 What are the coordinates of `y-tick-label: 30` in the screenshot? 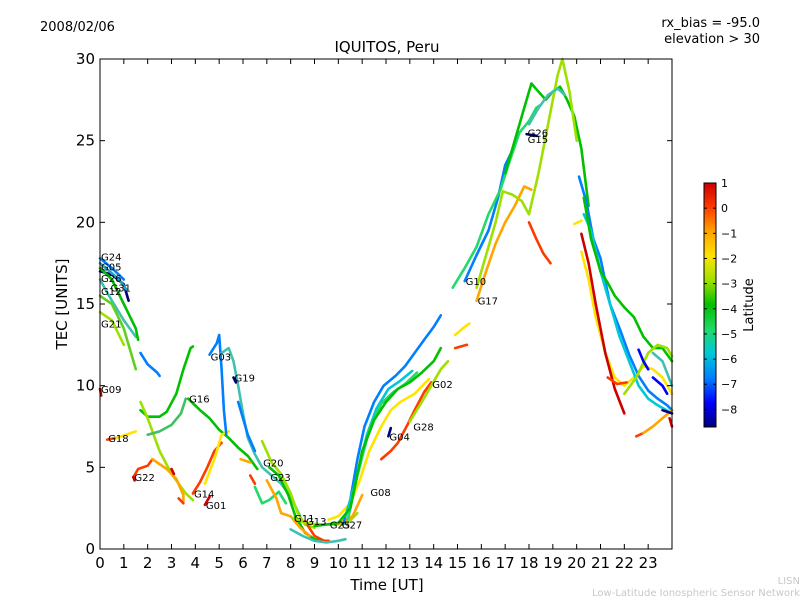 It's located at (85, 59).